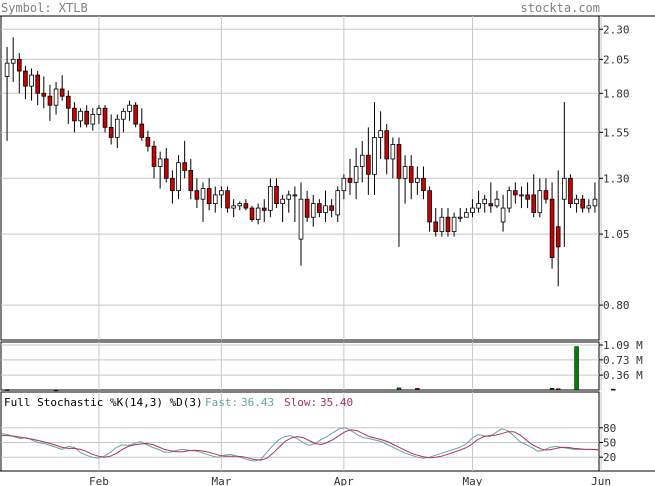 Image resolution: width=655 pixels, height=486 pixels. What do you see at coordinates (473, 480) in the screenshot?
I see `month-tick-label: May` at bounding box center [473, 480].